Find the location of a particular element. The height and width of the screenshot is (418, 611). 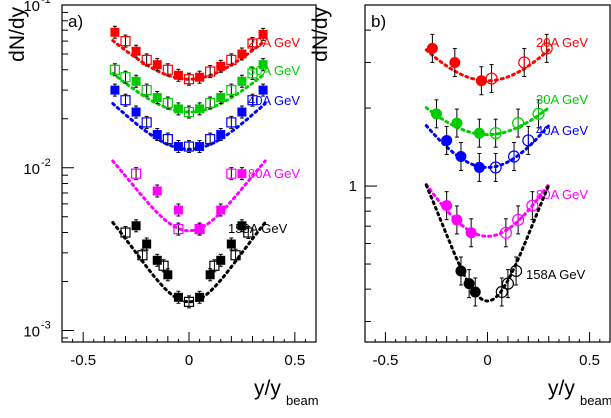

y-axis: 10-310-210-1 is located at coordinates (48, 170).